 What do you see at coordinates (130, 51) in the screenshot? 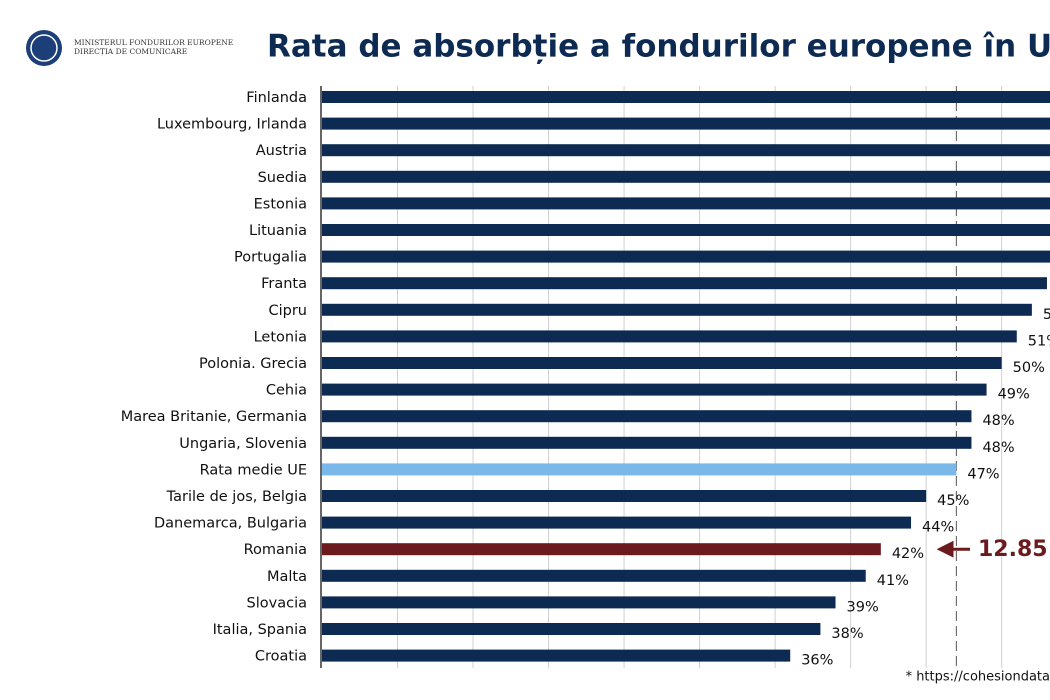
I see `org-dept: Direcția de Comunicare` at bounding box center [130, 51].